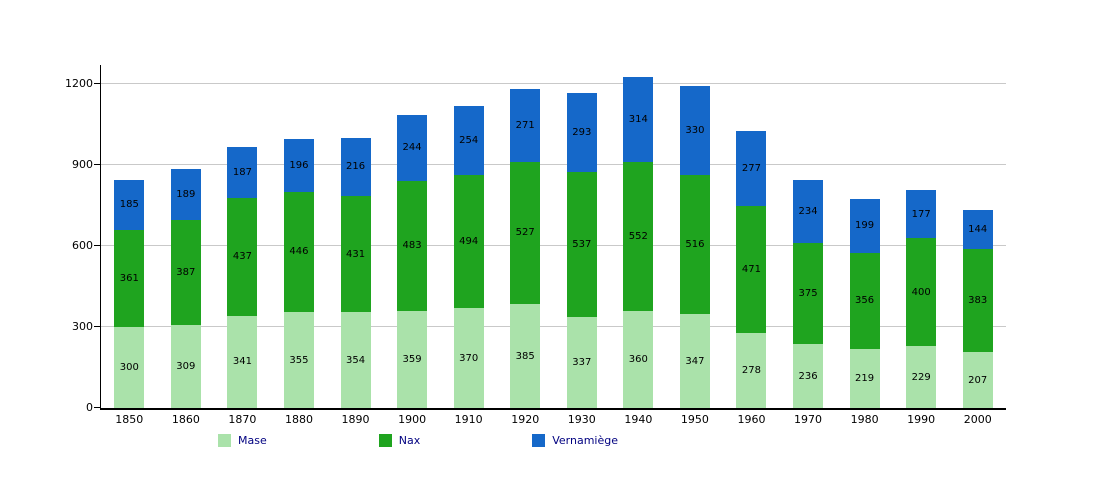 The height and width of the screenshot is (500, 1100). I want to click on segment-value-label: 370, so click(469, 358).